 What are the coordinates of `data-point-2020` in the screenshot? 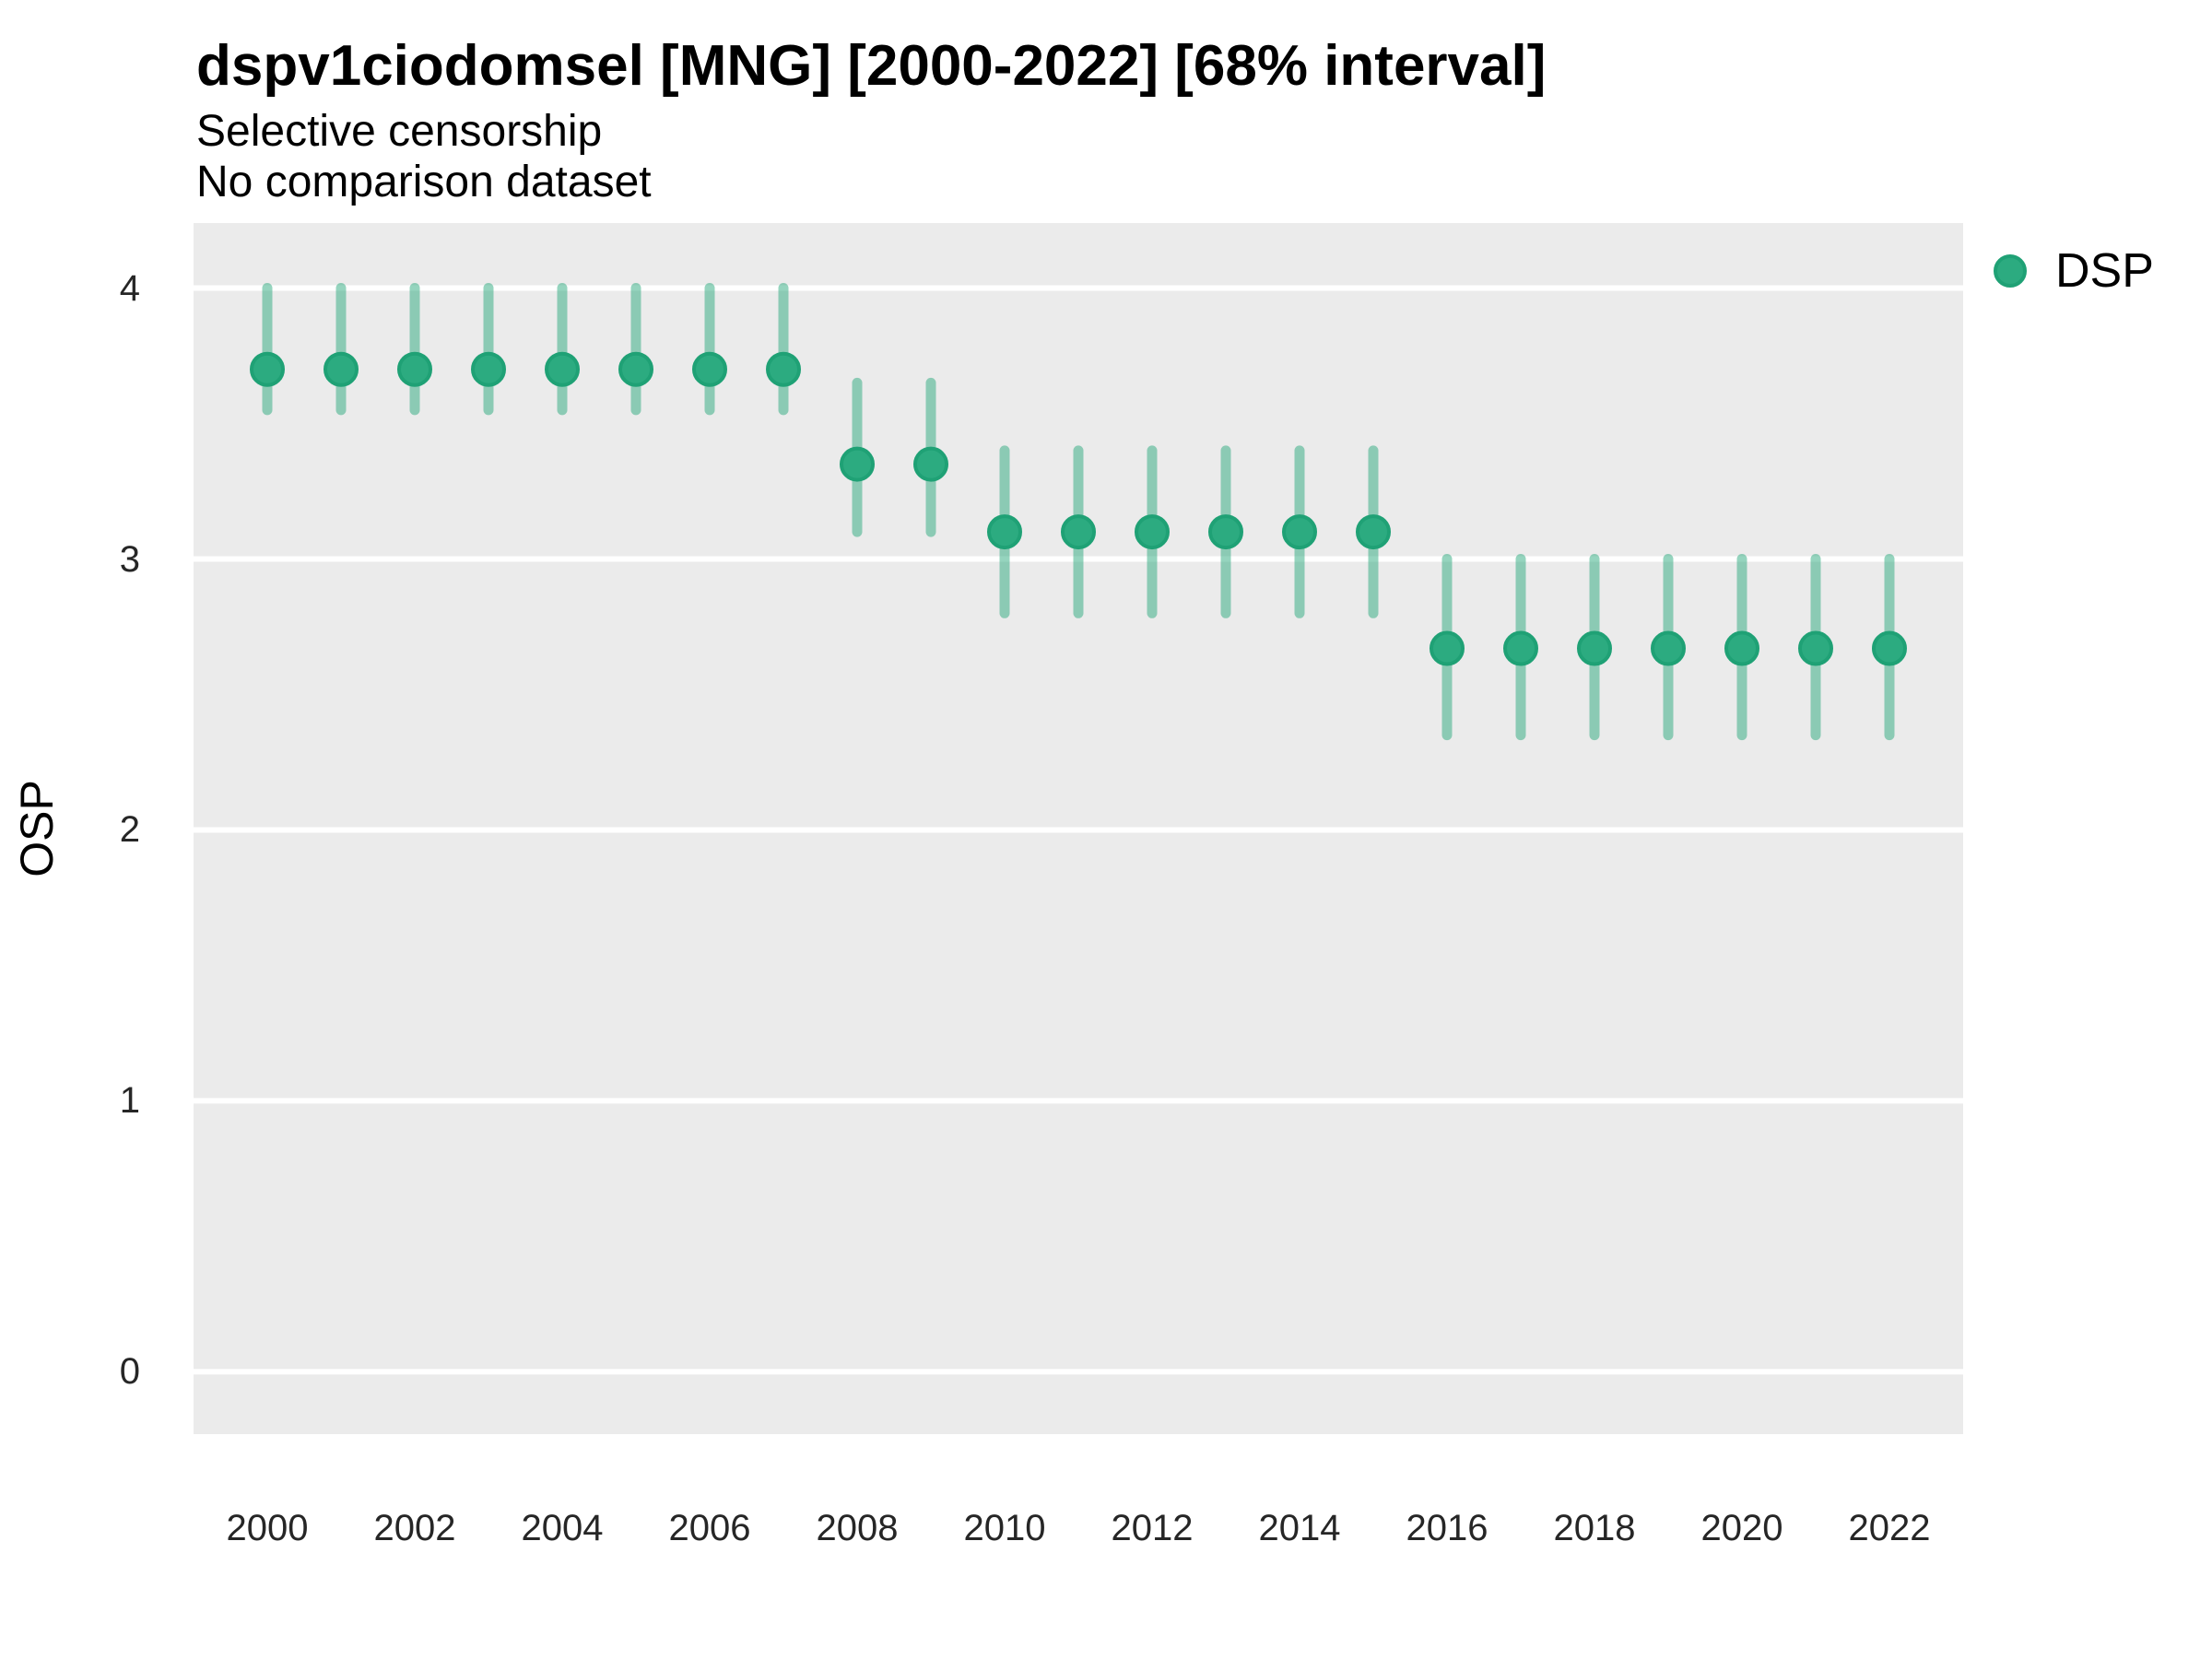 It's located at (1741, 648).